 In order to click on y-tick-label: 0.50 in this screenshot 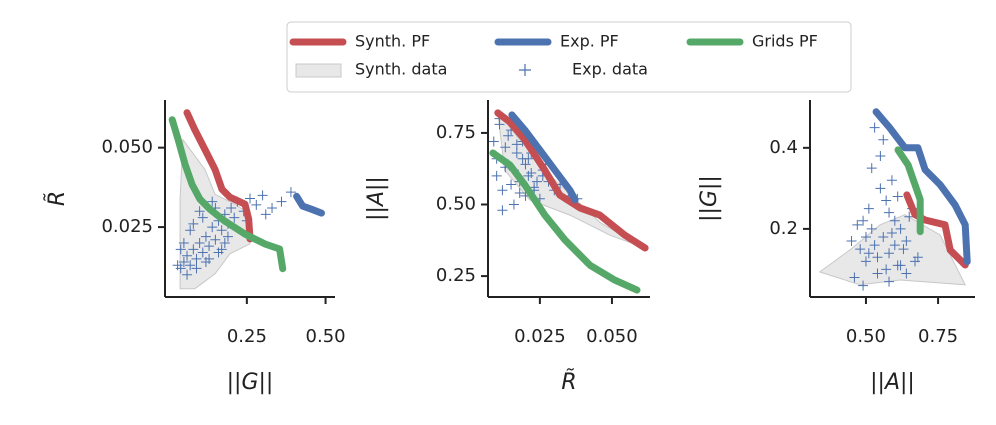, I will do `click(456, 204)`.